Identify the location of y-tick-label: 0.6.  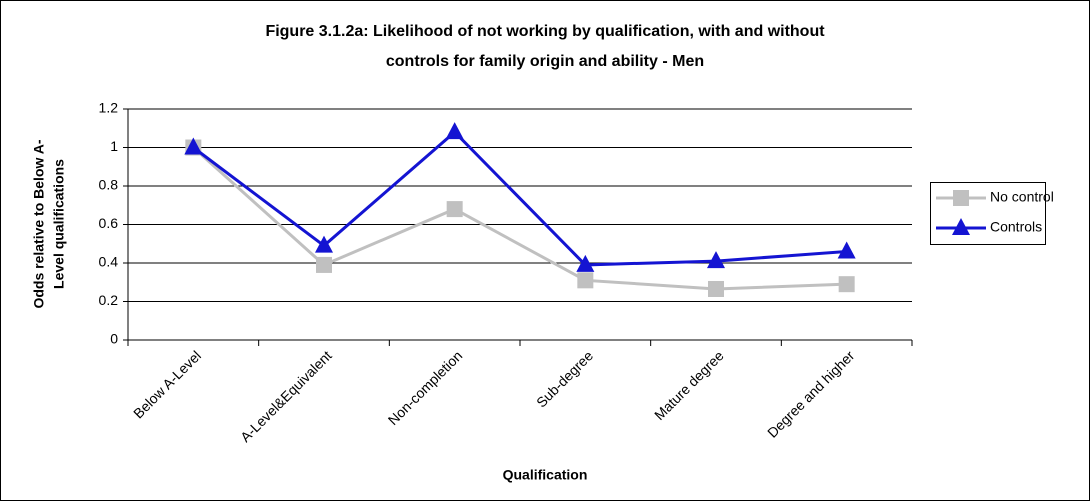
(109, 223).